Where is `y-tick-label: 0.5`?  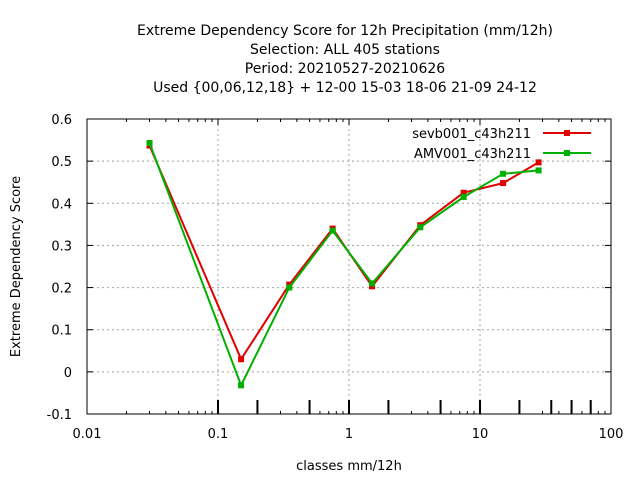 y-tick-label: 0.5 is located at coordinates (61, 162).